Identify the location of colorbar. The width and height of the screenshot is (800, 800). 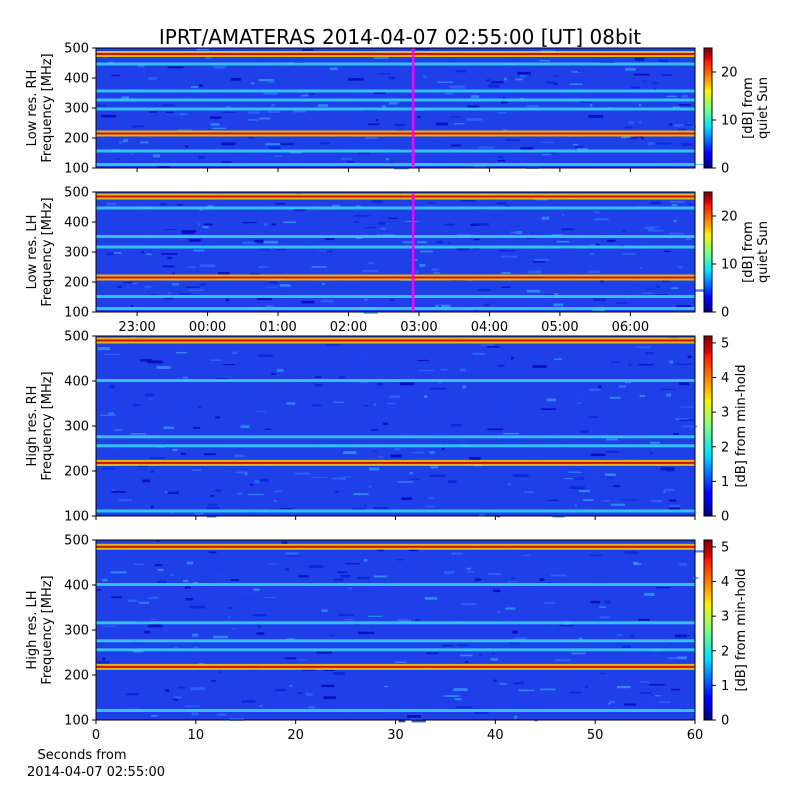
(708, 108).